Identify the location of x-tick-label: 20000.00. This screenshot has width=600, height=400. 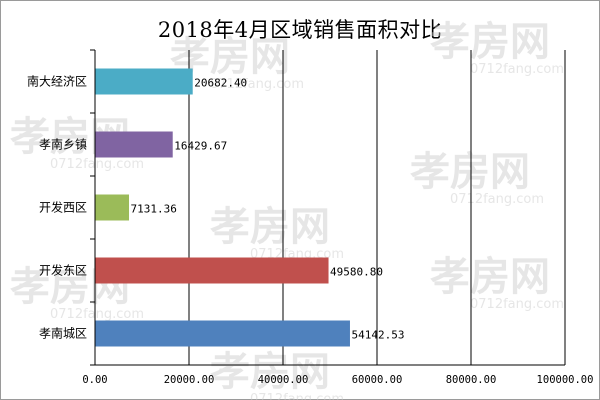
(189, 380).